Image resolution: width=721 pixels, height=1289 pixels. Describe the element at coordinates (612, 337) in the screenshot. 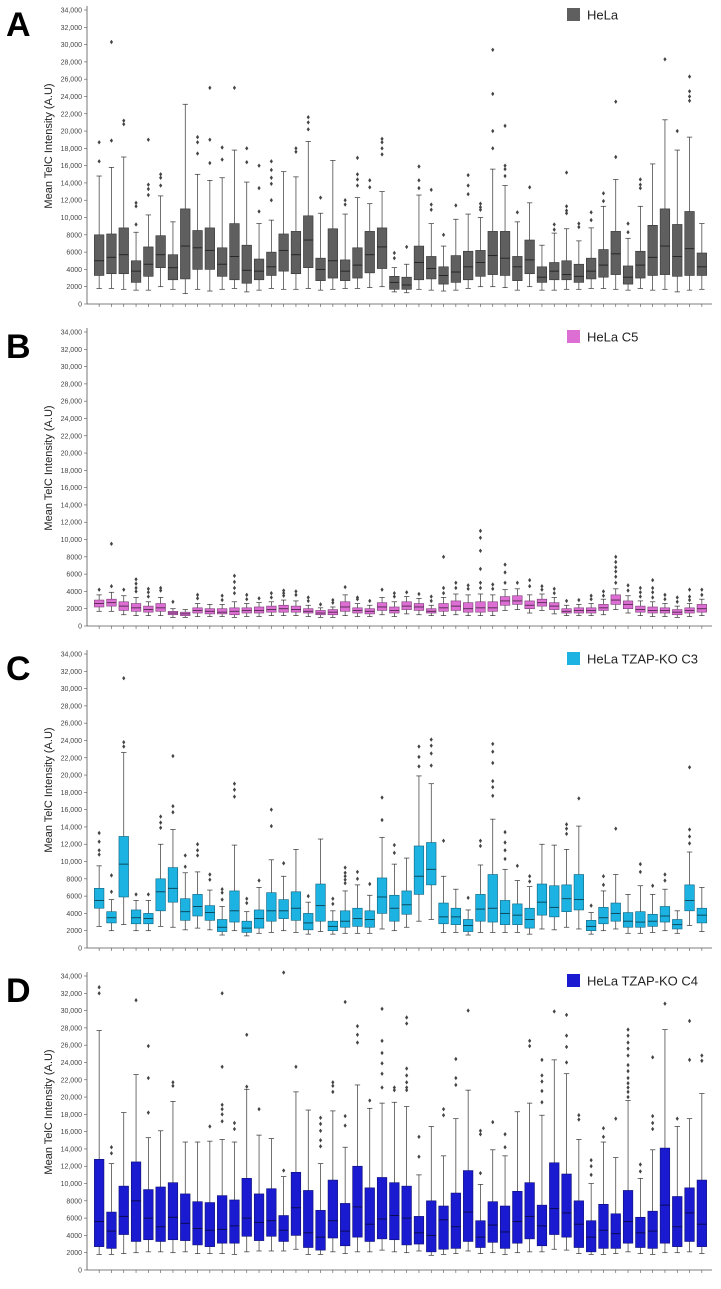

I see `legend-label: HeLa C5` at that location.